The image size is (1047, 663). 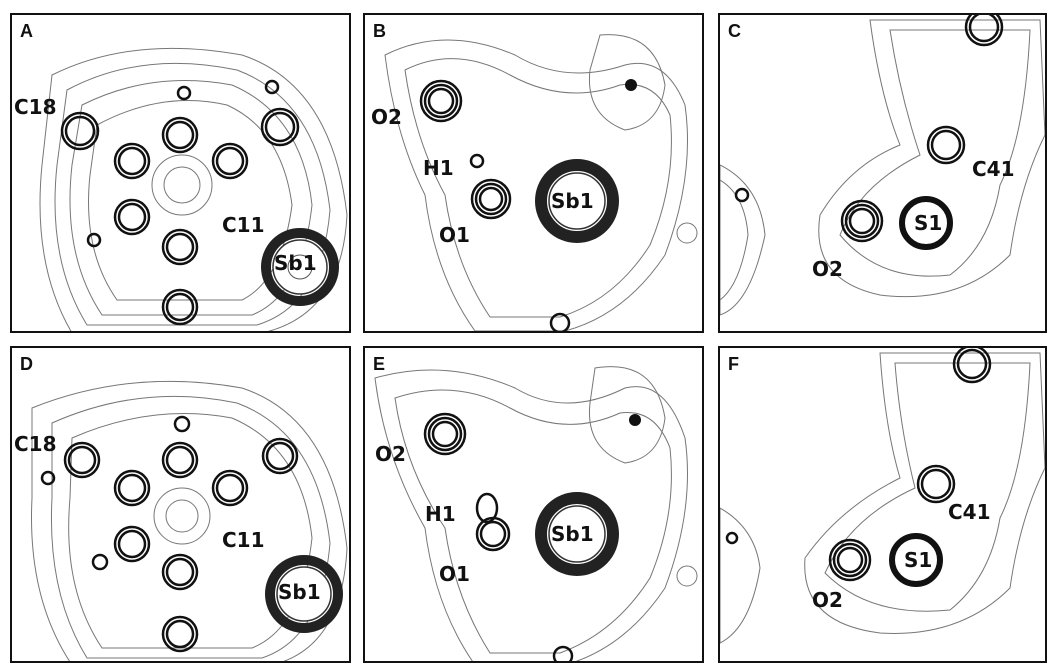 I want to click on panel-letter: C, so click(x=734, y=31).